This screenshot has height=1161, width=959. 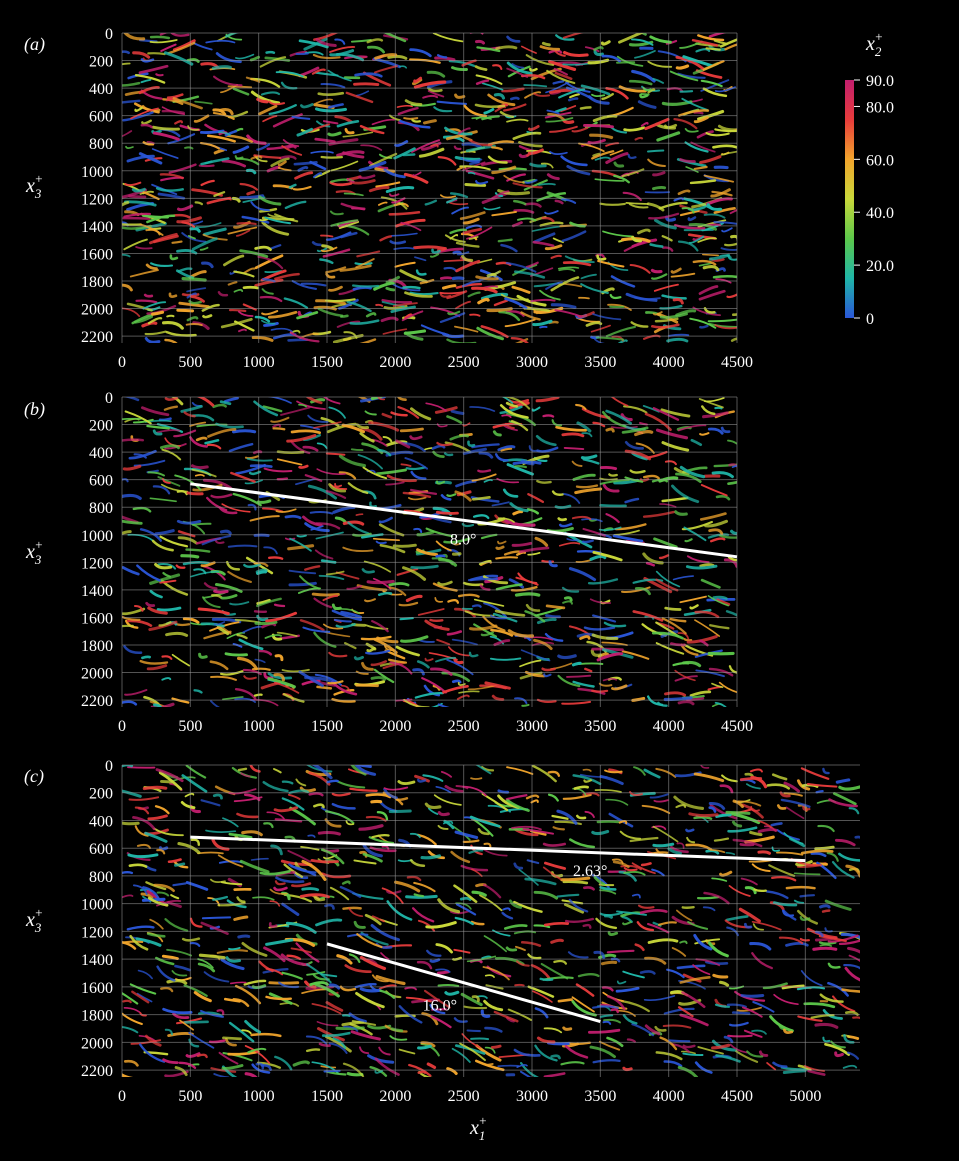 I want to click on fit-line-angle-label: 16.0°, so click(x=440, y=1005).